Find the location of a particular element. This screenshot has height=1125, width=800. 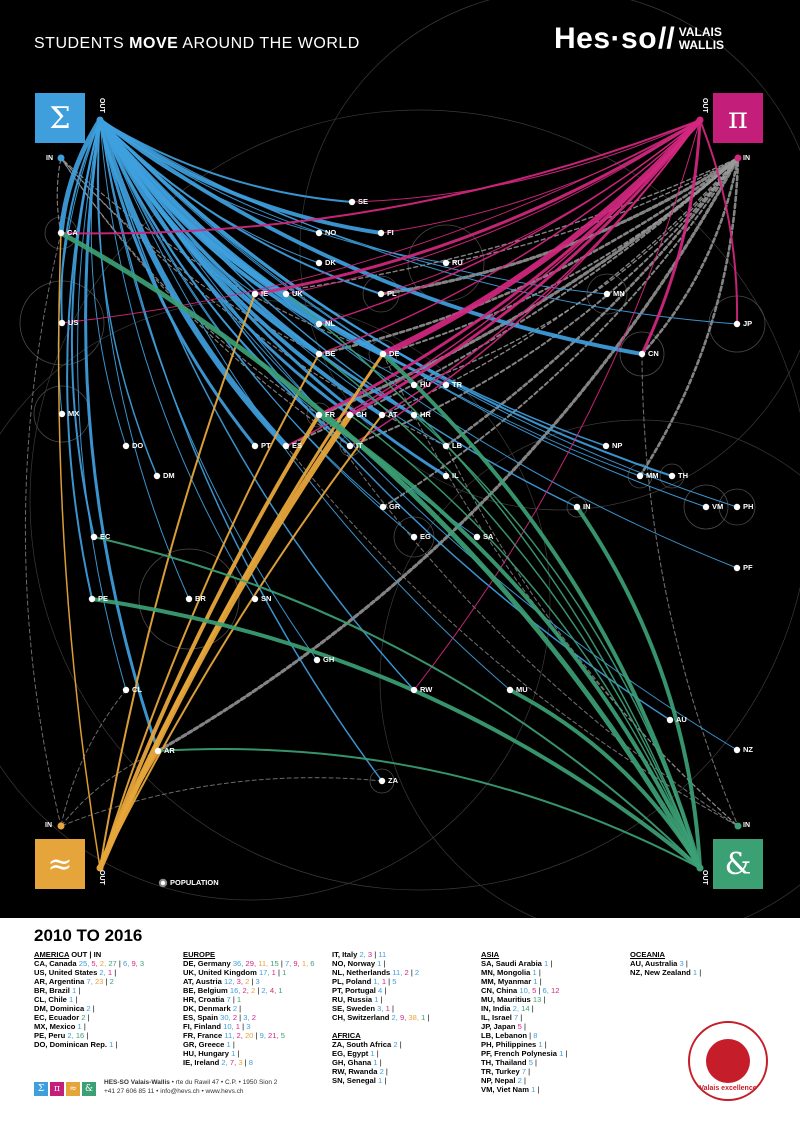

country-label: DK is located at coordinates (330, 262).